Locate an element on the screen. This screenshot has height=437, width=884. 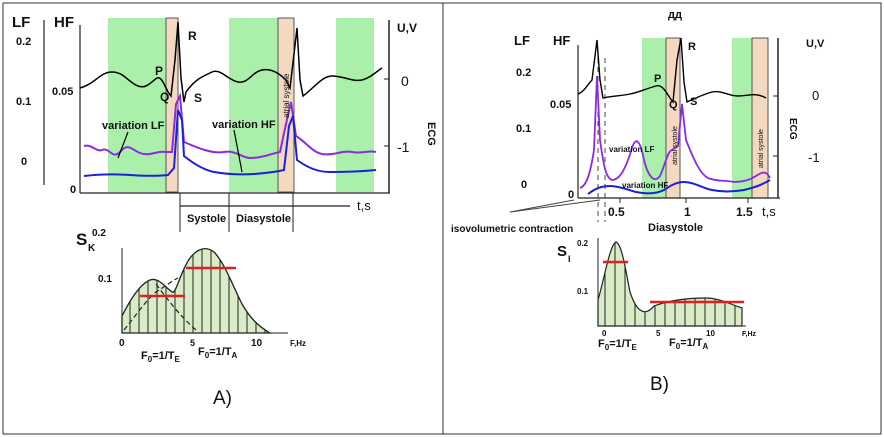
panel-a-variation-lf: variation LF is located at coordinates (133, 126).